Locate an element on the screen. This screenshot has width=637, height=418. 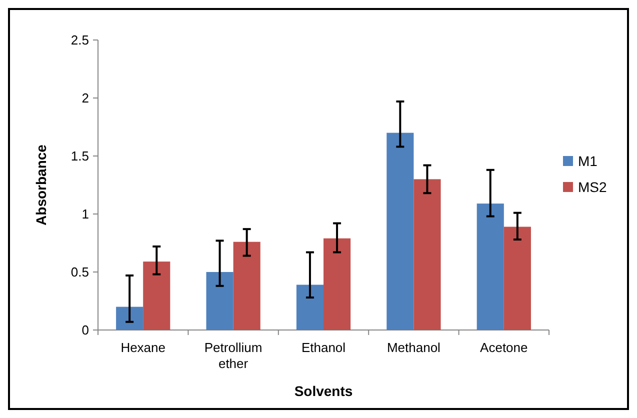
legend-label: MS2 is located at coordinates (592, 186).